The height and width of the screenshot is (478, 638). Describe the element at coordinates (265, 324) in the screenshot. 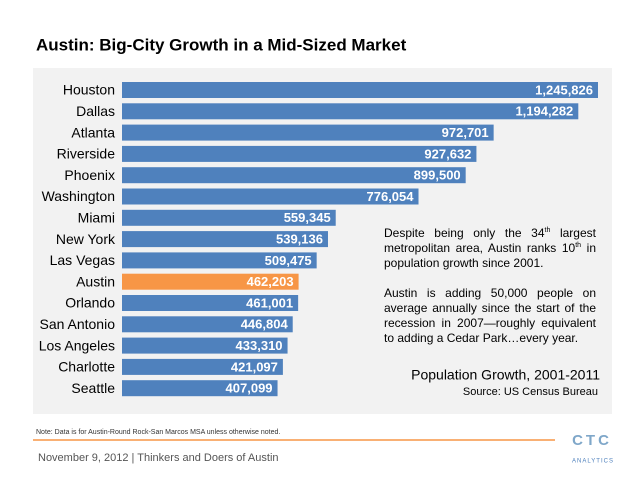

I see `value-label: 446,804` at that location.